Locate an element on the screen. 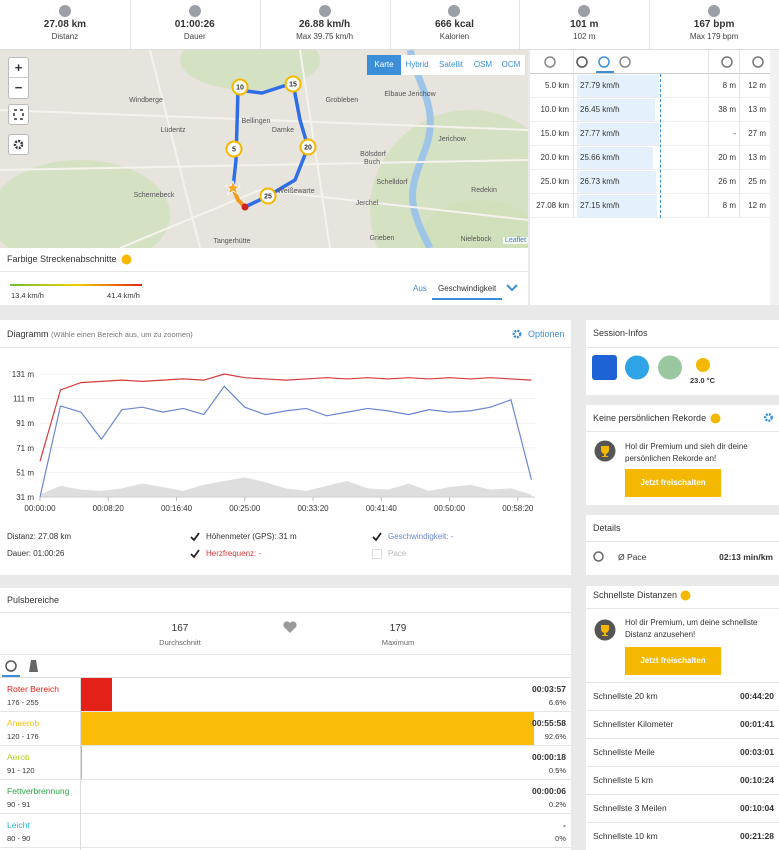  zone-range: 120 - 176 is located at coordinates (23, 736).